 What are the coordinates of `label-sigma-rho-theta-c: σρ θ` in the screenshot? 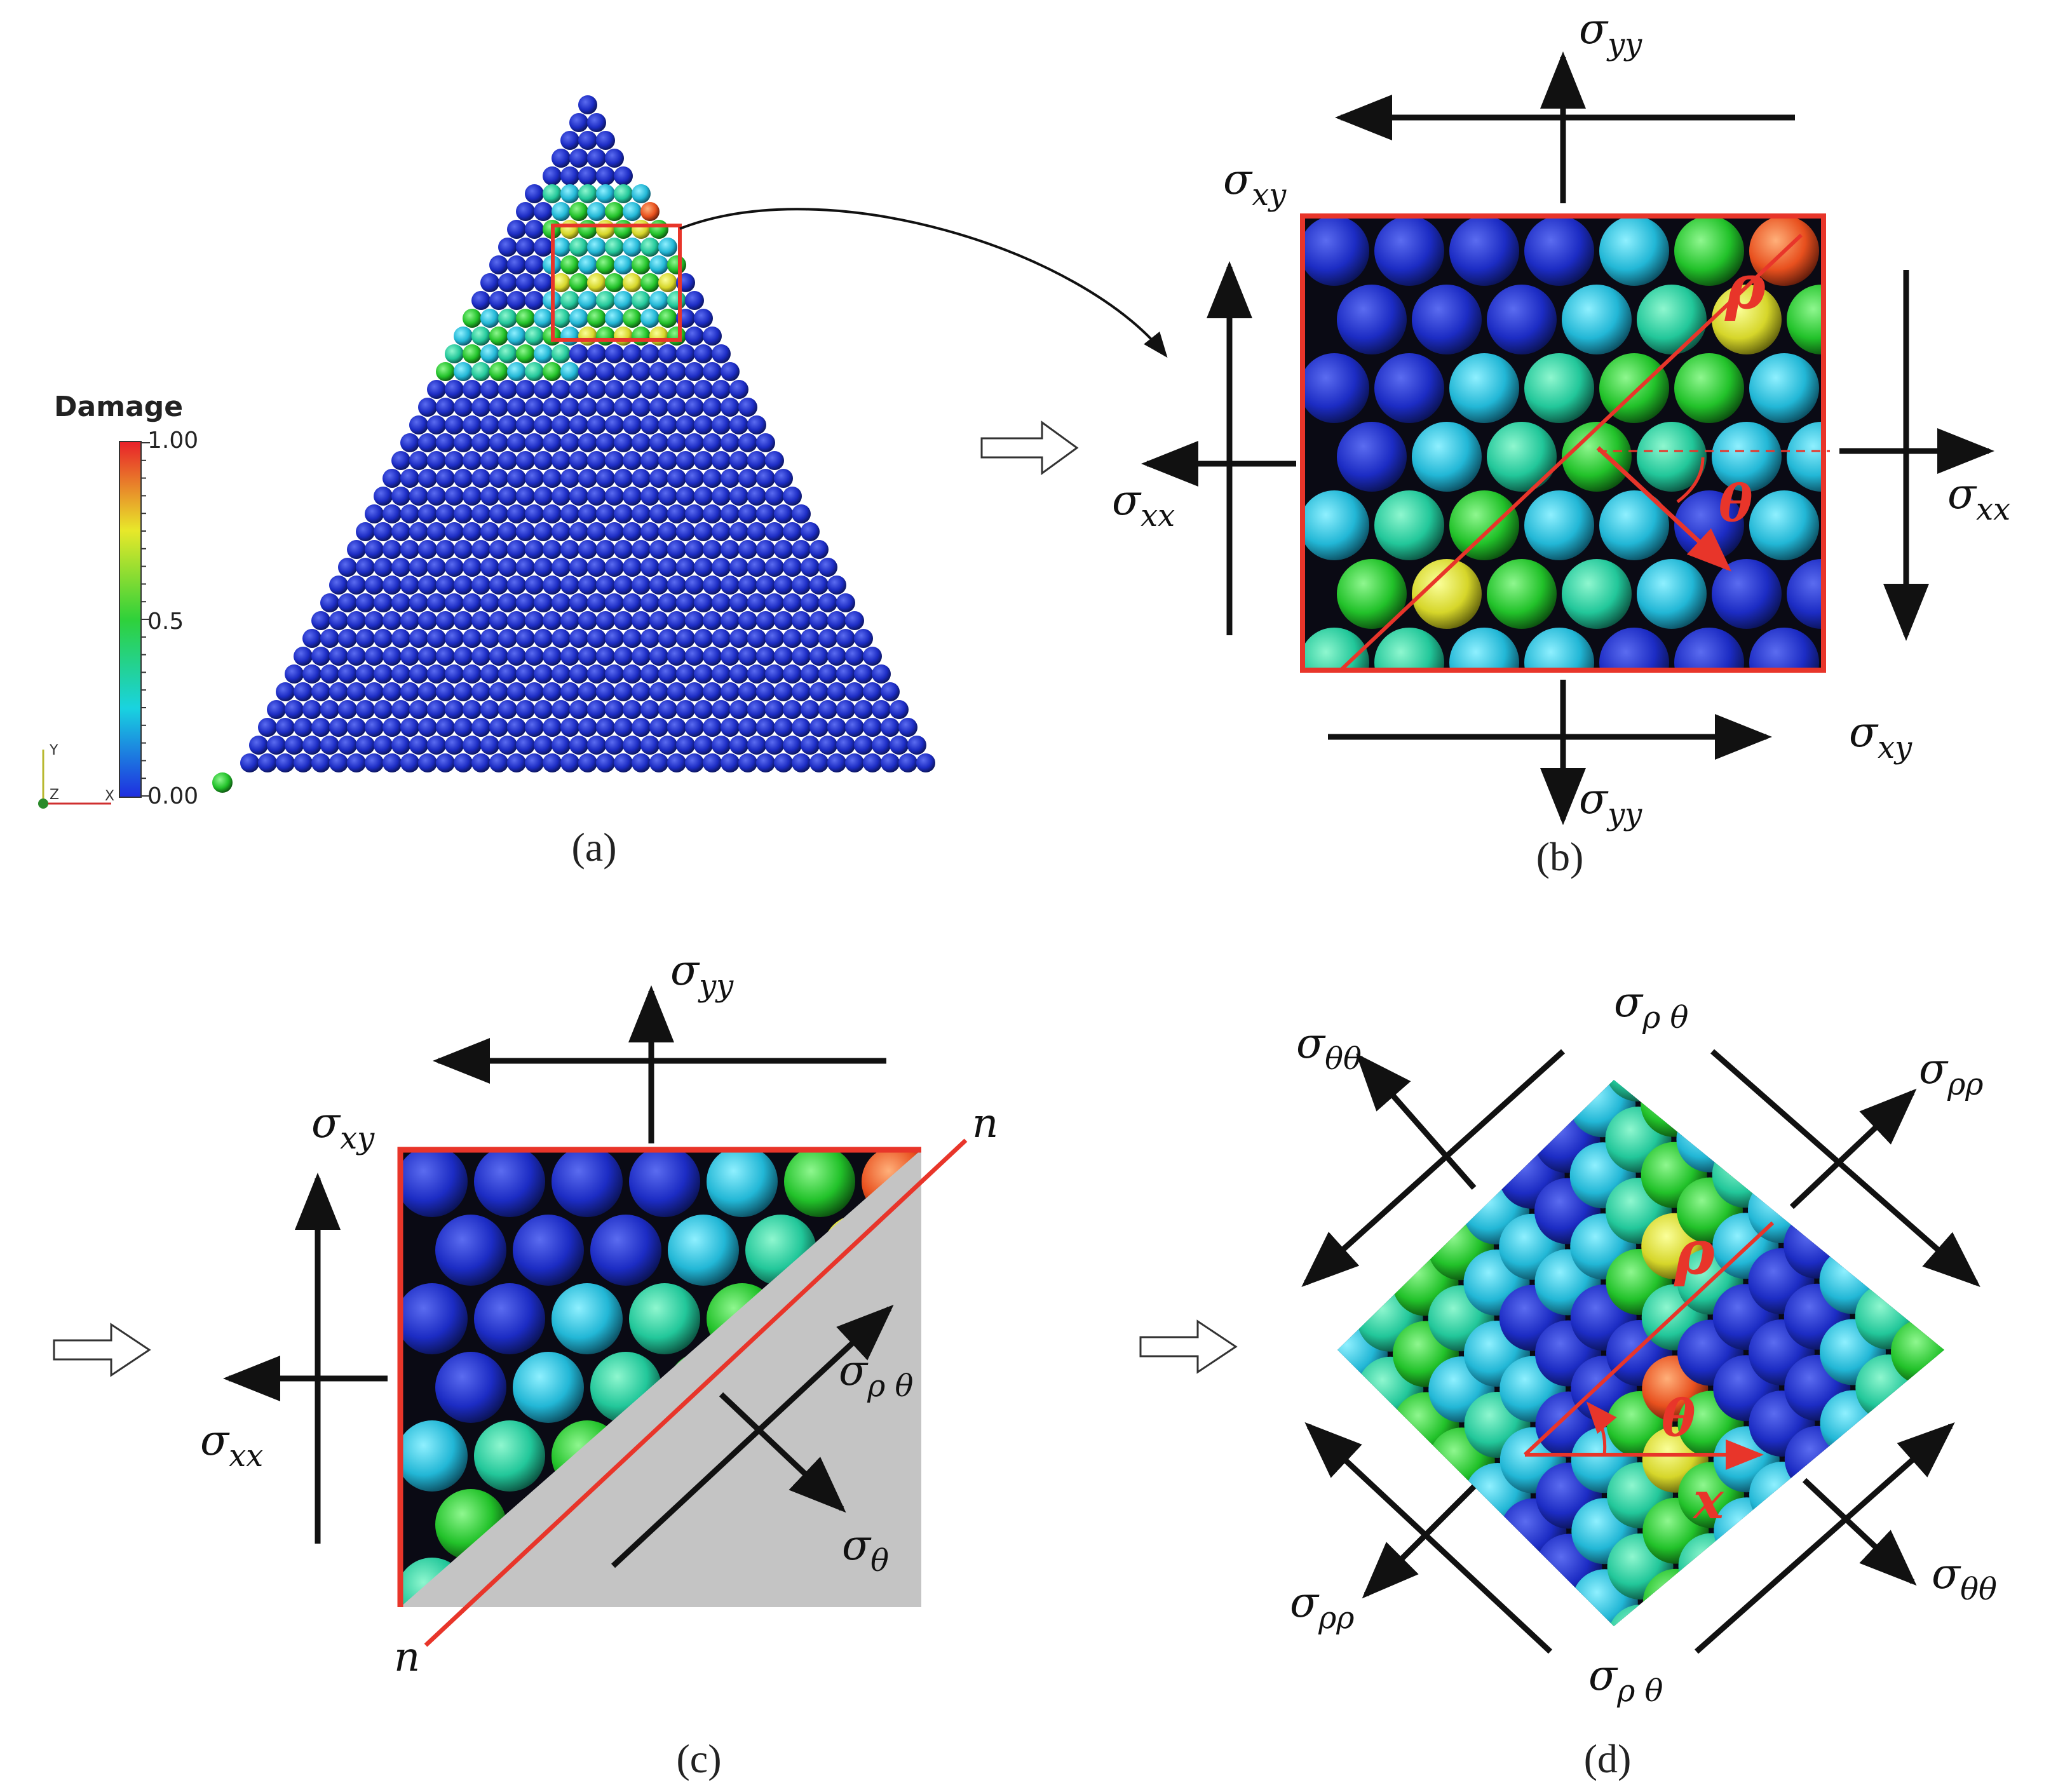 It's located at (877, 1375).